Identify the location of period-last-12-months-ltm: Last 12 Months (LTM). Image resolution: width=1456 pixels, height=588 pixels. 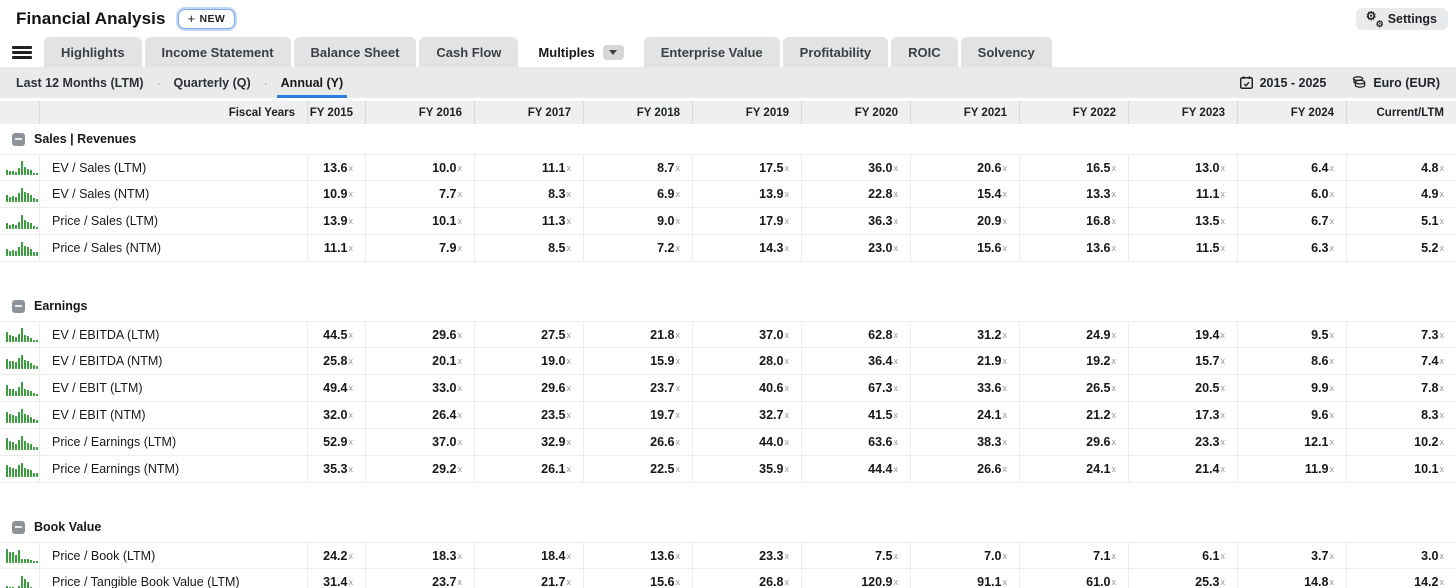
(80, 82).